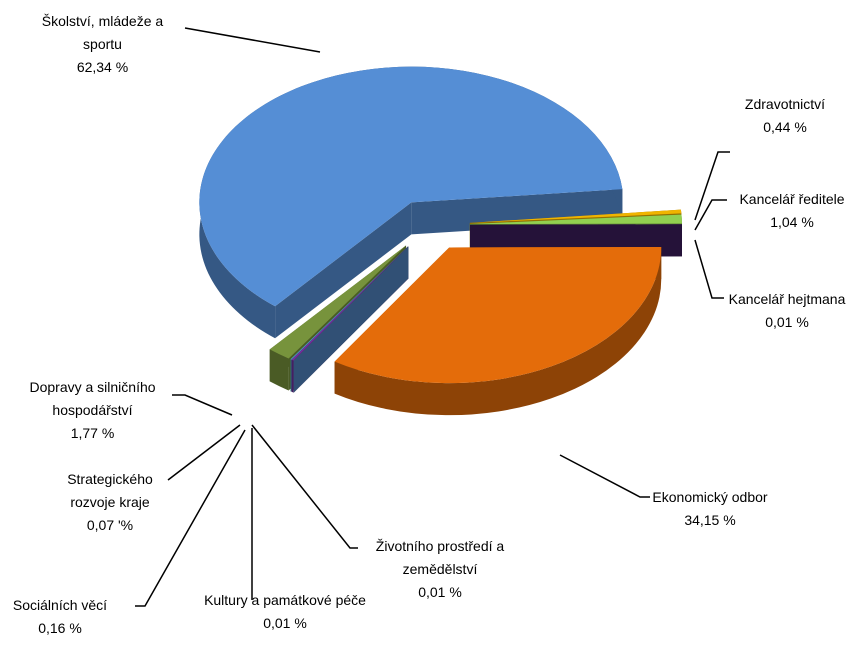 Image resolution: width=864 pixels, height=655 pixels. I want to click on category-name: Zdravotnictví, so click(785, 104).